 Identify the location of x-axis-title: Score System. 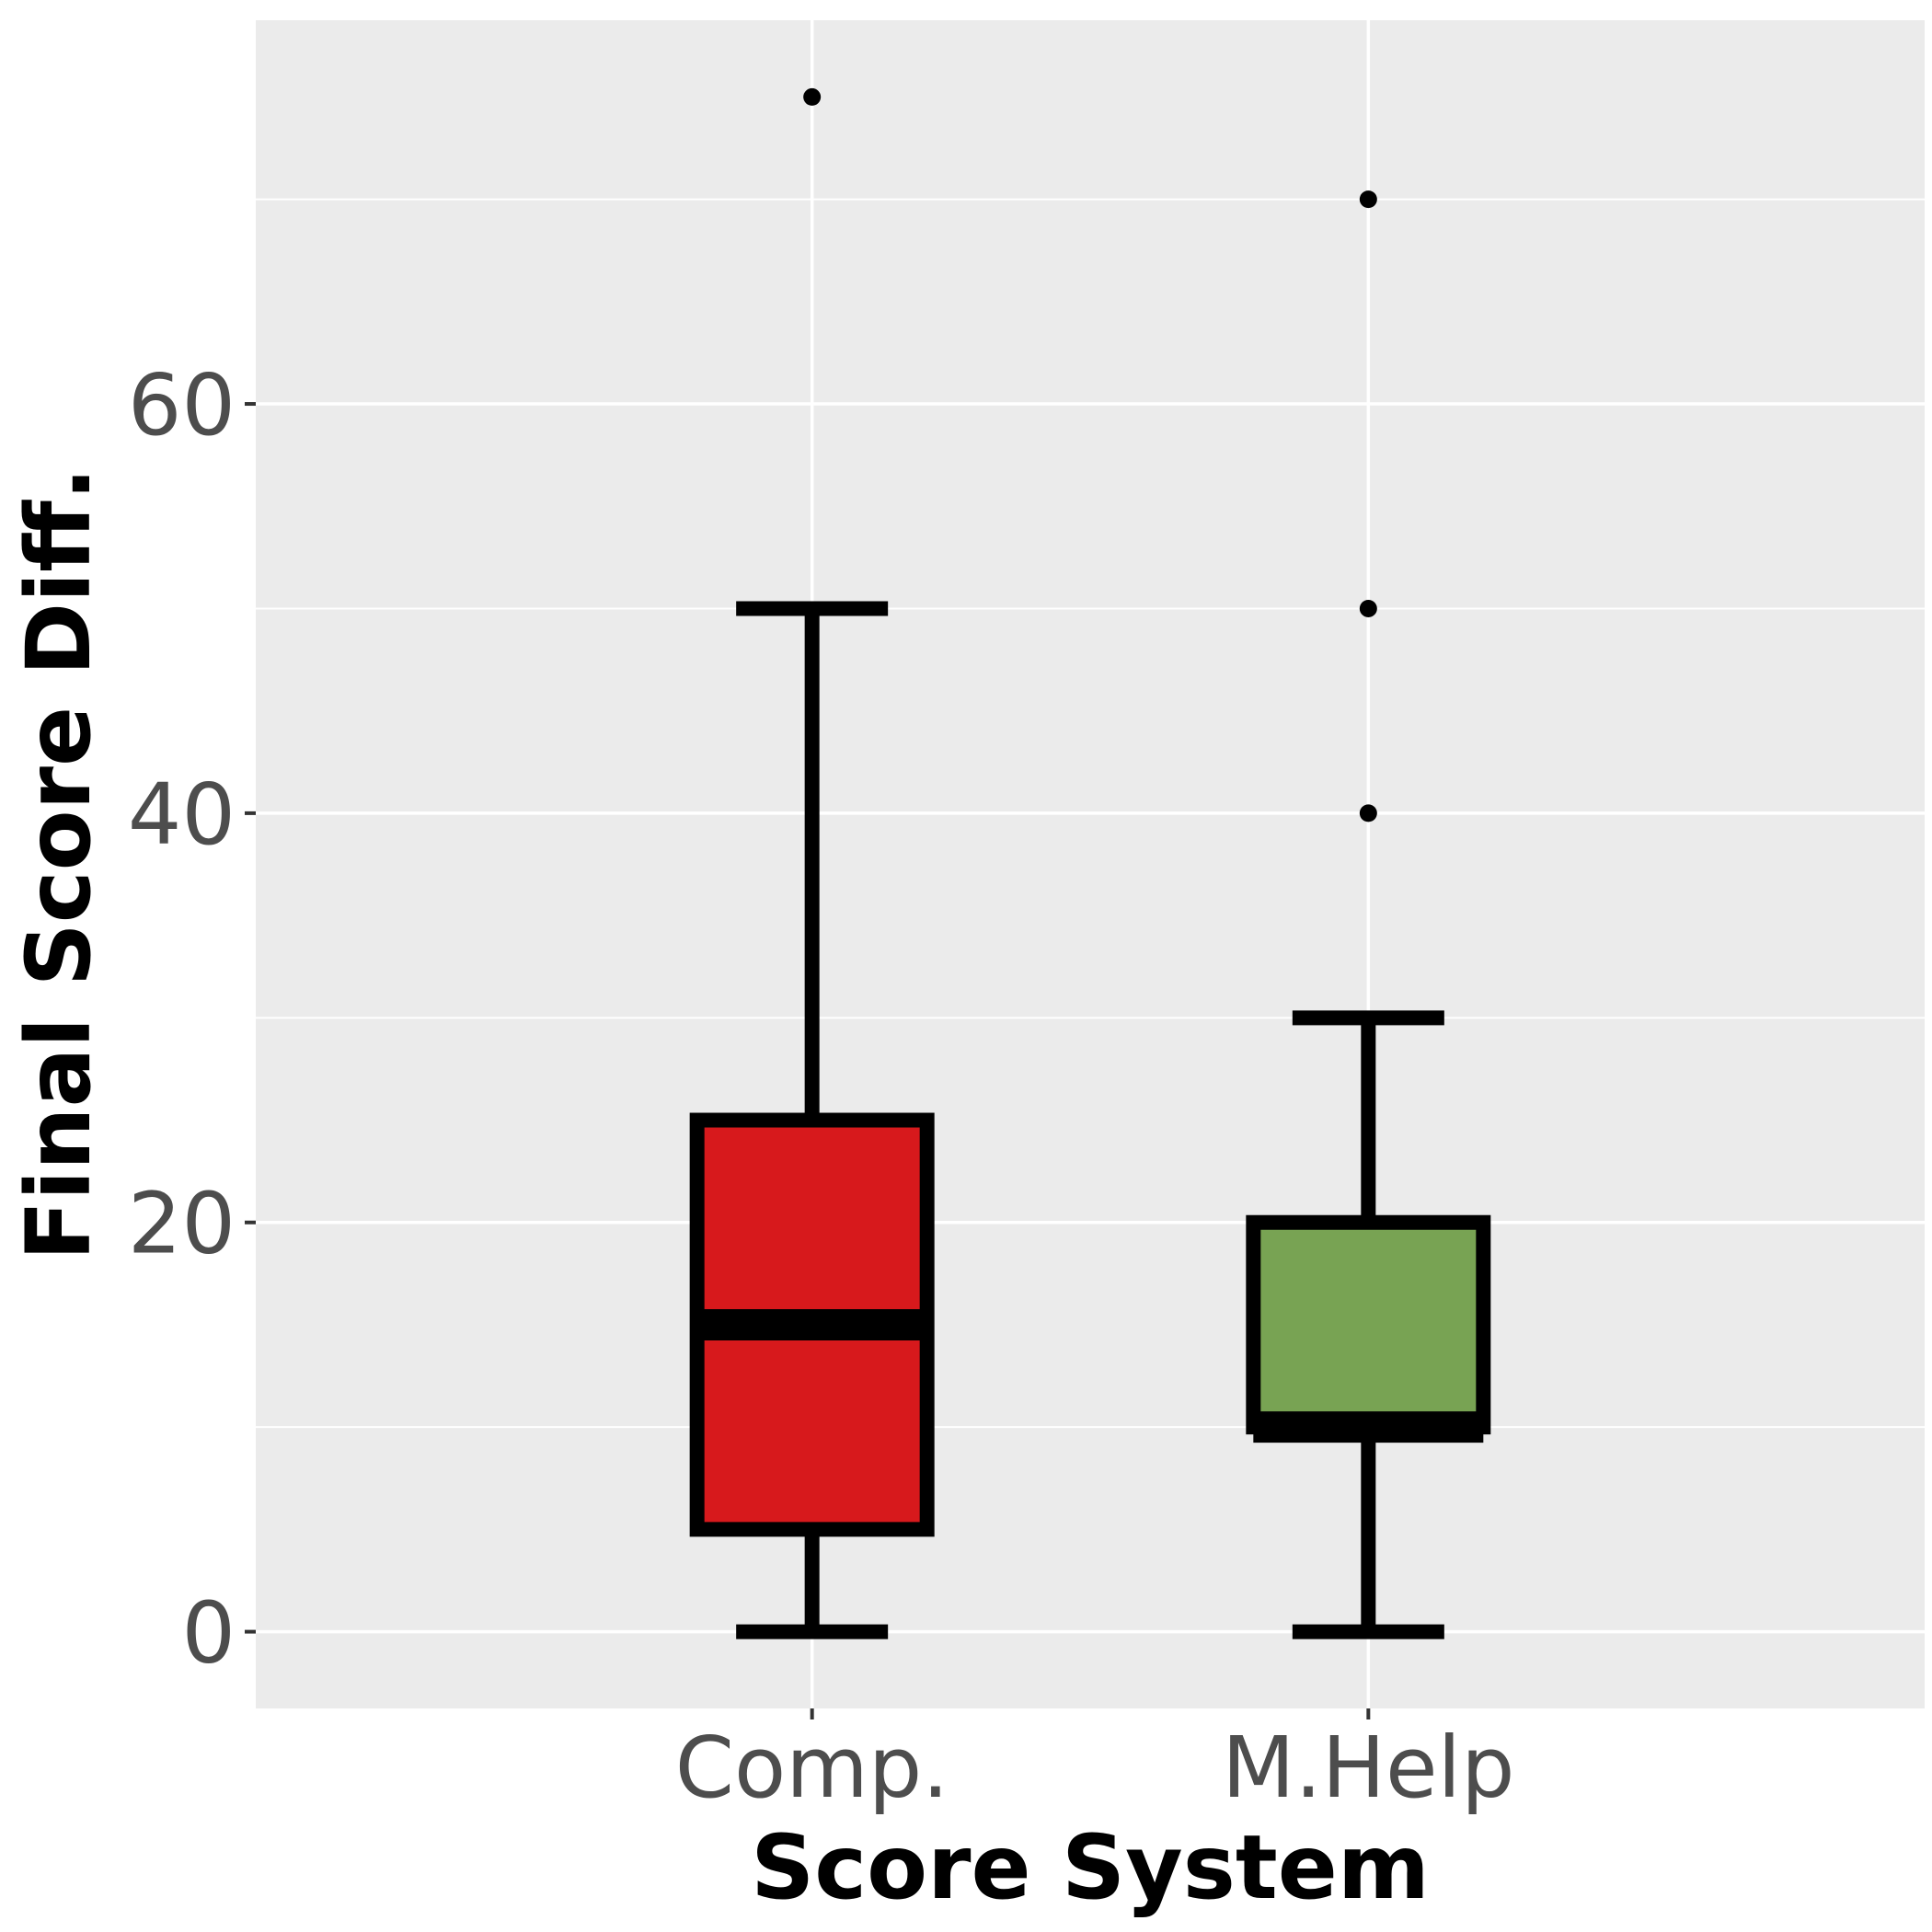
(1090, 1867).